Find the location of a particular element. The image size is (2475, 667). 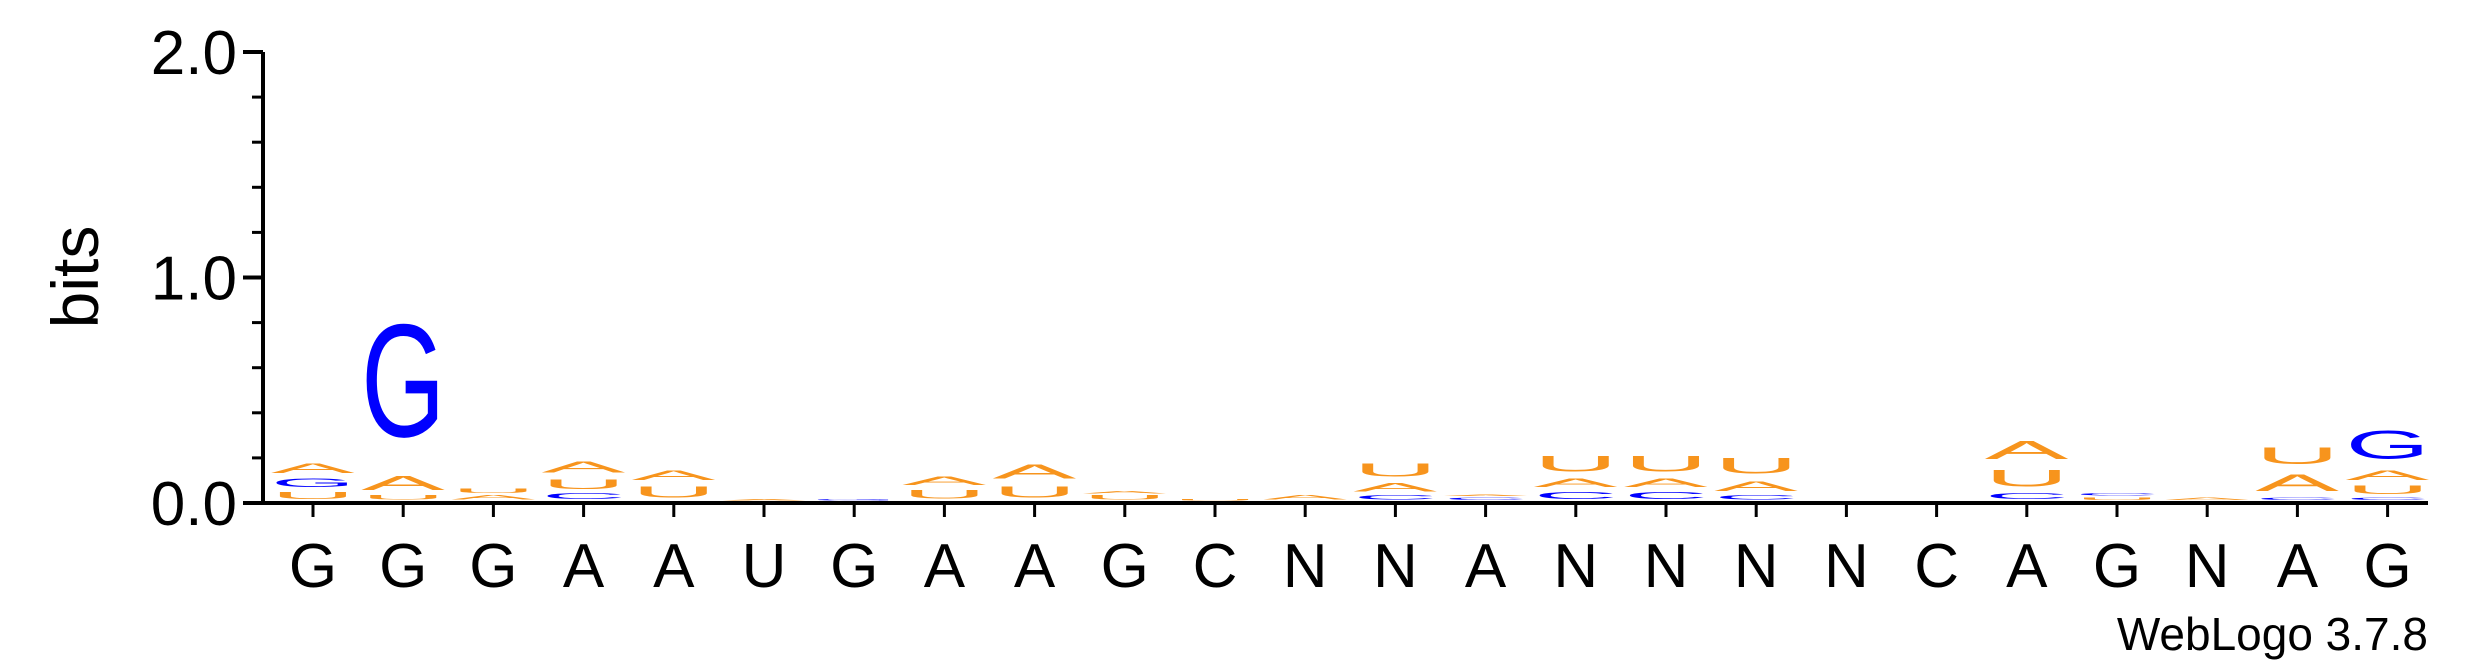

y-axis-label: bits is located at coordinates (75, 277).